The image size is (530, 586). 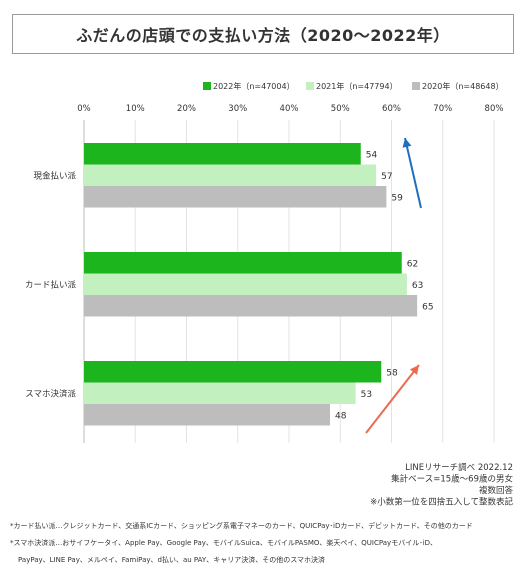 I want to click on legend-label-2: 2020年（n=48648）, so click(x=463, y=86).